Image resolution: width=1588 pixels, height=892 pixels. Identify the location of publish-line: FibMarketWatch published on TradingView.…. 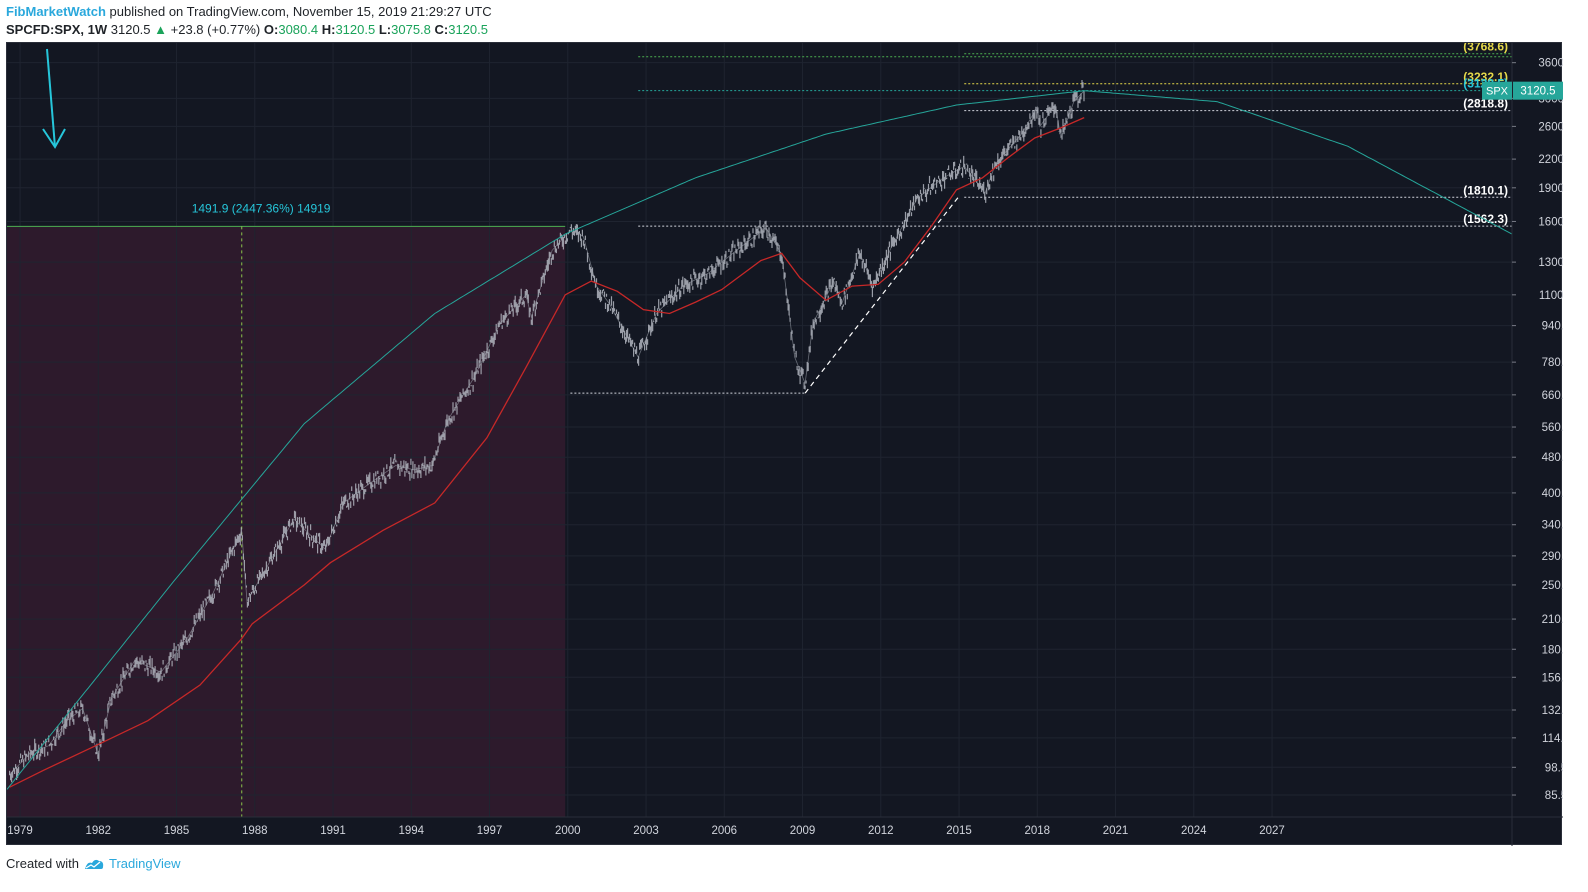
(249, 11).